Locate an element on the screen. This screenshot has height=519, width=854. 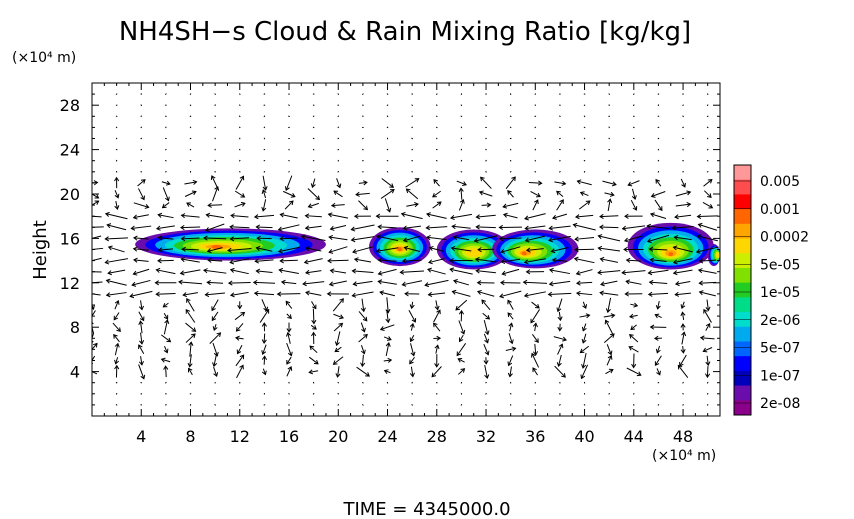
y-tick-label: 12 is located at coordinates (70, 283).